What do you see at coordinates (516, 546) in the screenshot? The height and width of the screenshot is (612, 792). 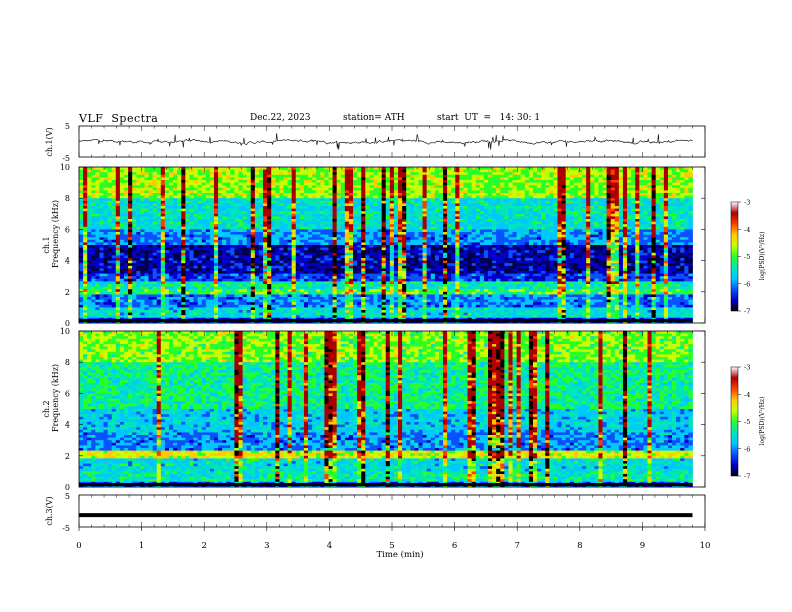 I see `xtick-label-7: 7` at bounding box center [516, 546].